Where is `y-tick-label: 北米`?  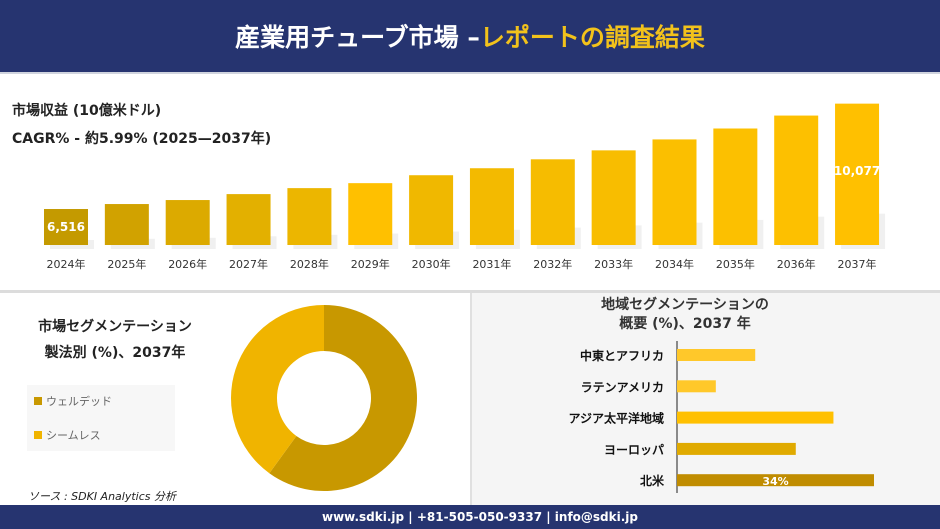 y-tick-label: 北米 is located at coordinates (652, 480).